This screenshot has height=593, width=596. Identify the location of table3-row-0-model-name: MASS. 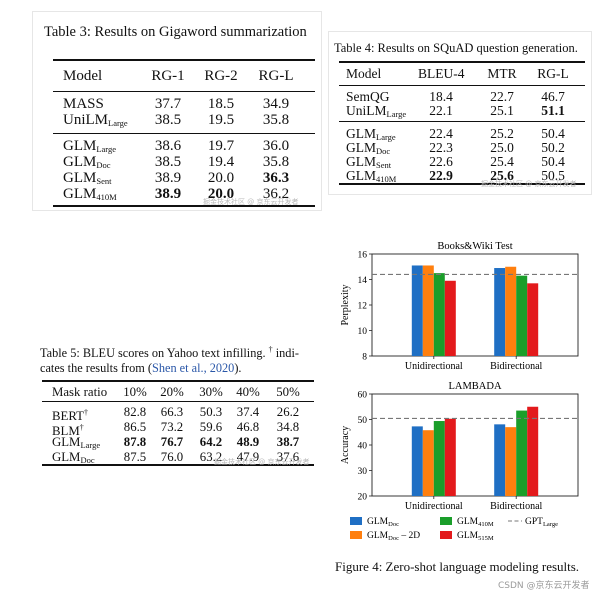
(83, 104).